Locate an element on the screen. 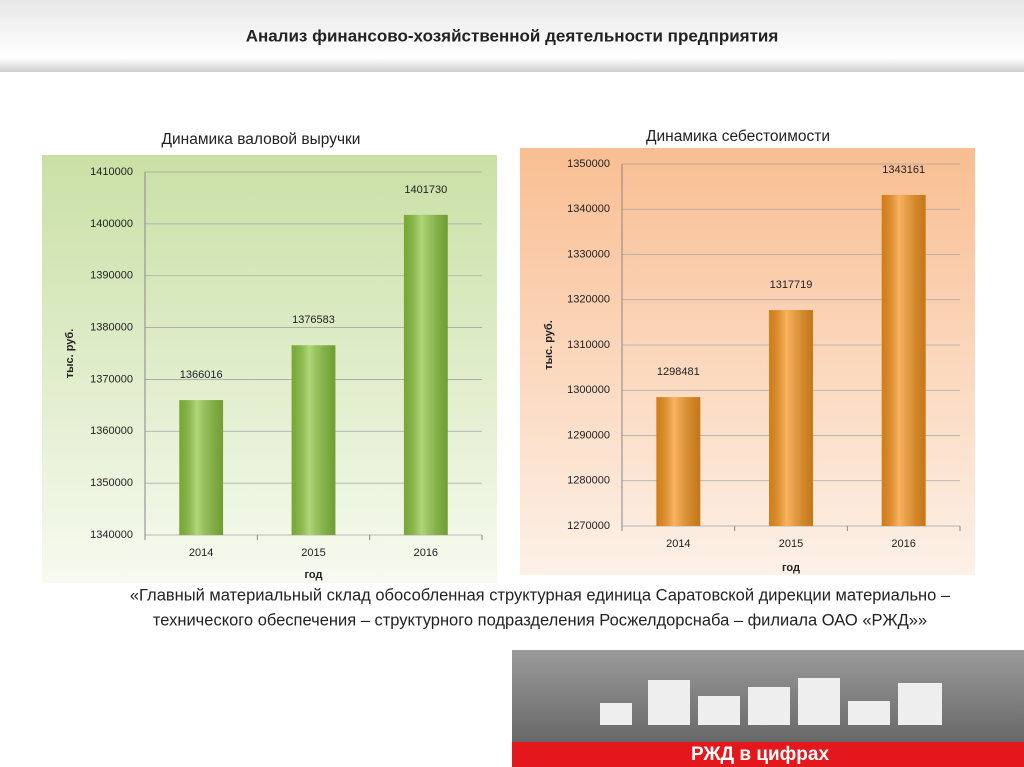 This screenshot has width=1024, height=767. y-tick-label: 1370000 is located at coordinates (111, 379).